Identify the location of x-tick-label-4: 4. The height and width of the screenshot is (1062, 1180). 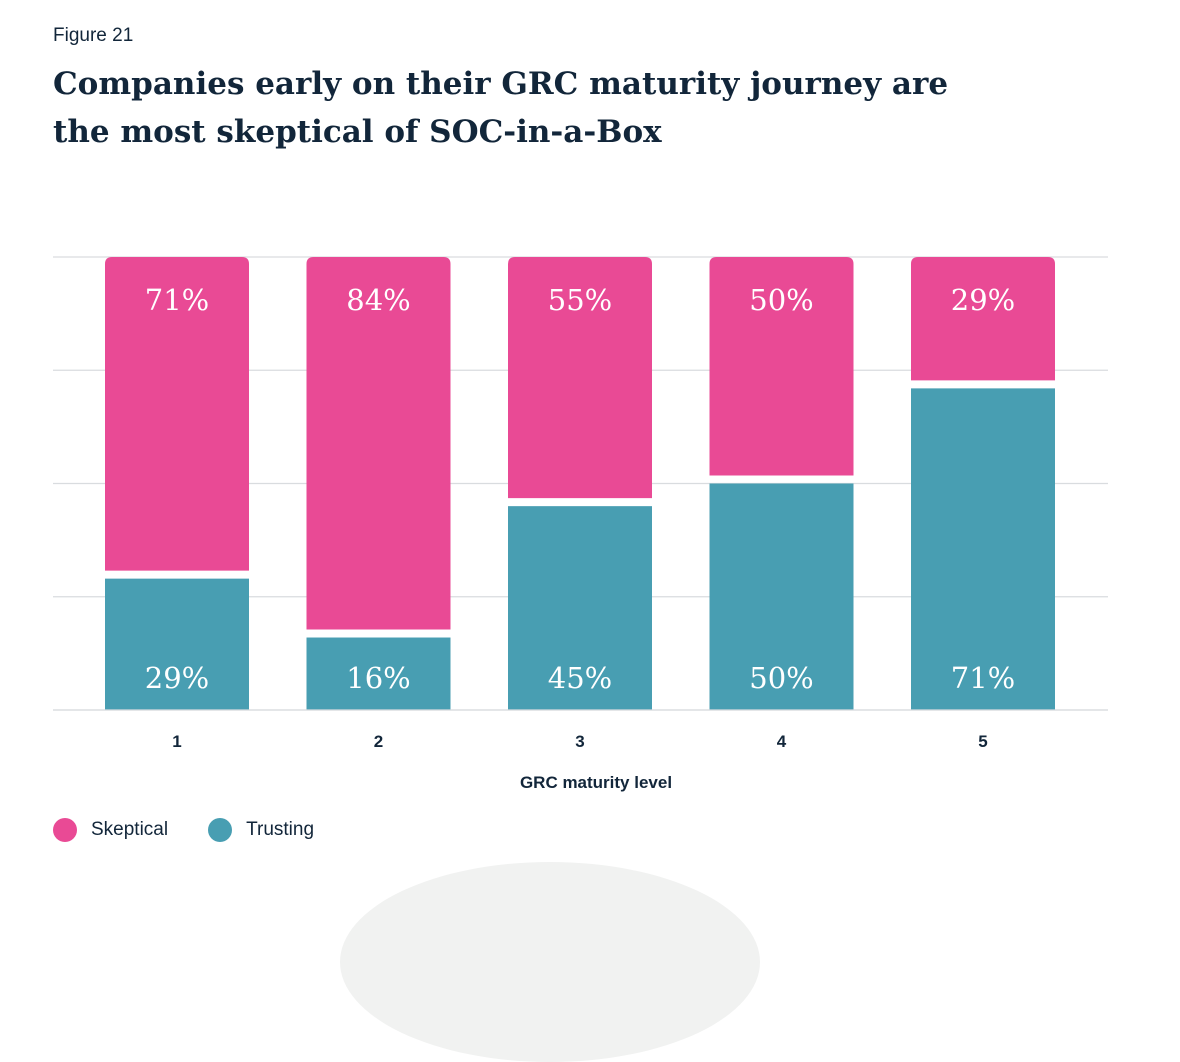
(782, 741).